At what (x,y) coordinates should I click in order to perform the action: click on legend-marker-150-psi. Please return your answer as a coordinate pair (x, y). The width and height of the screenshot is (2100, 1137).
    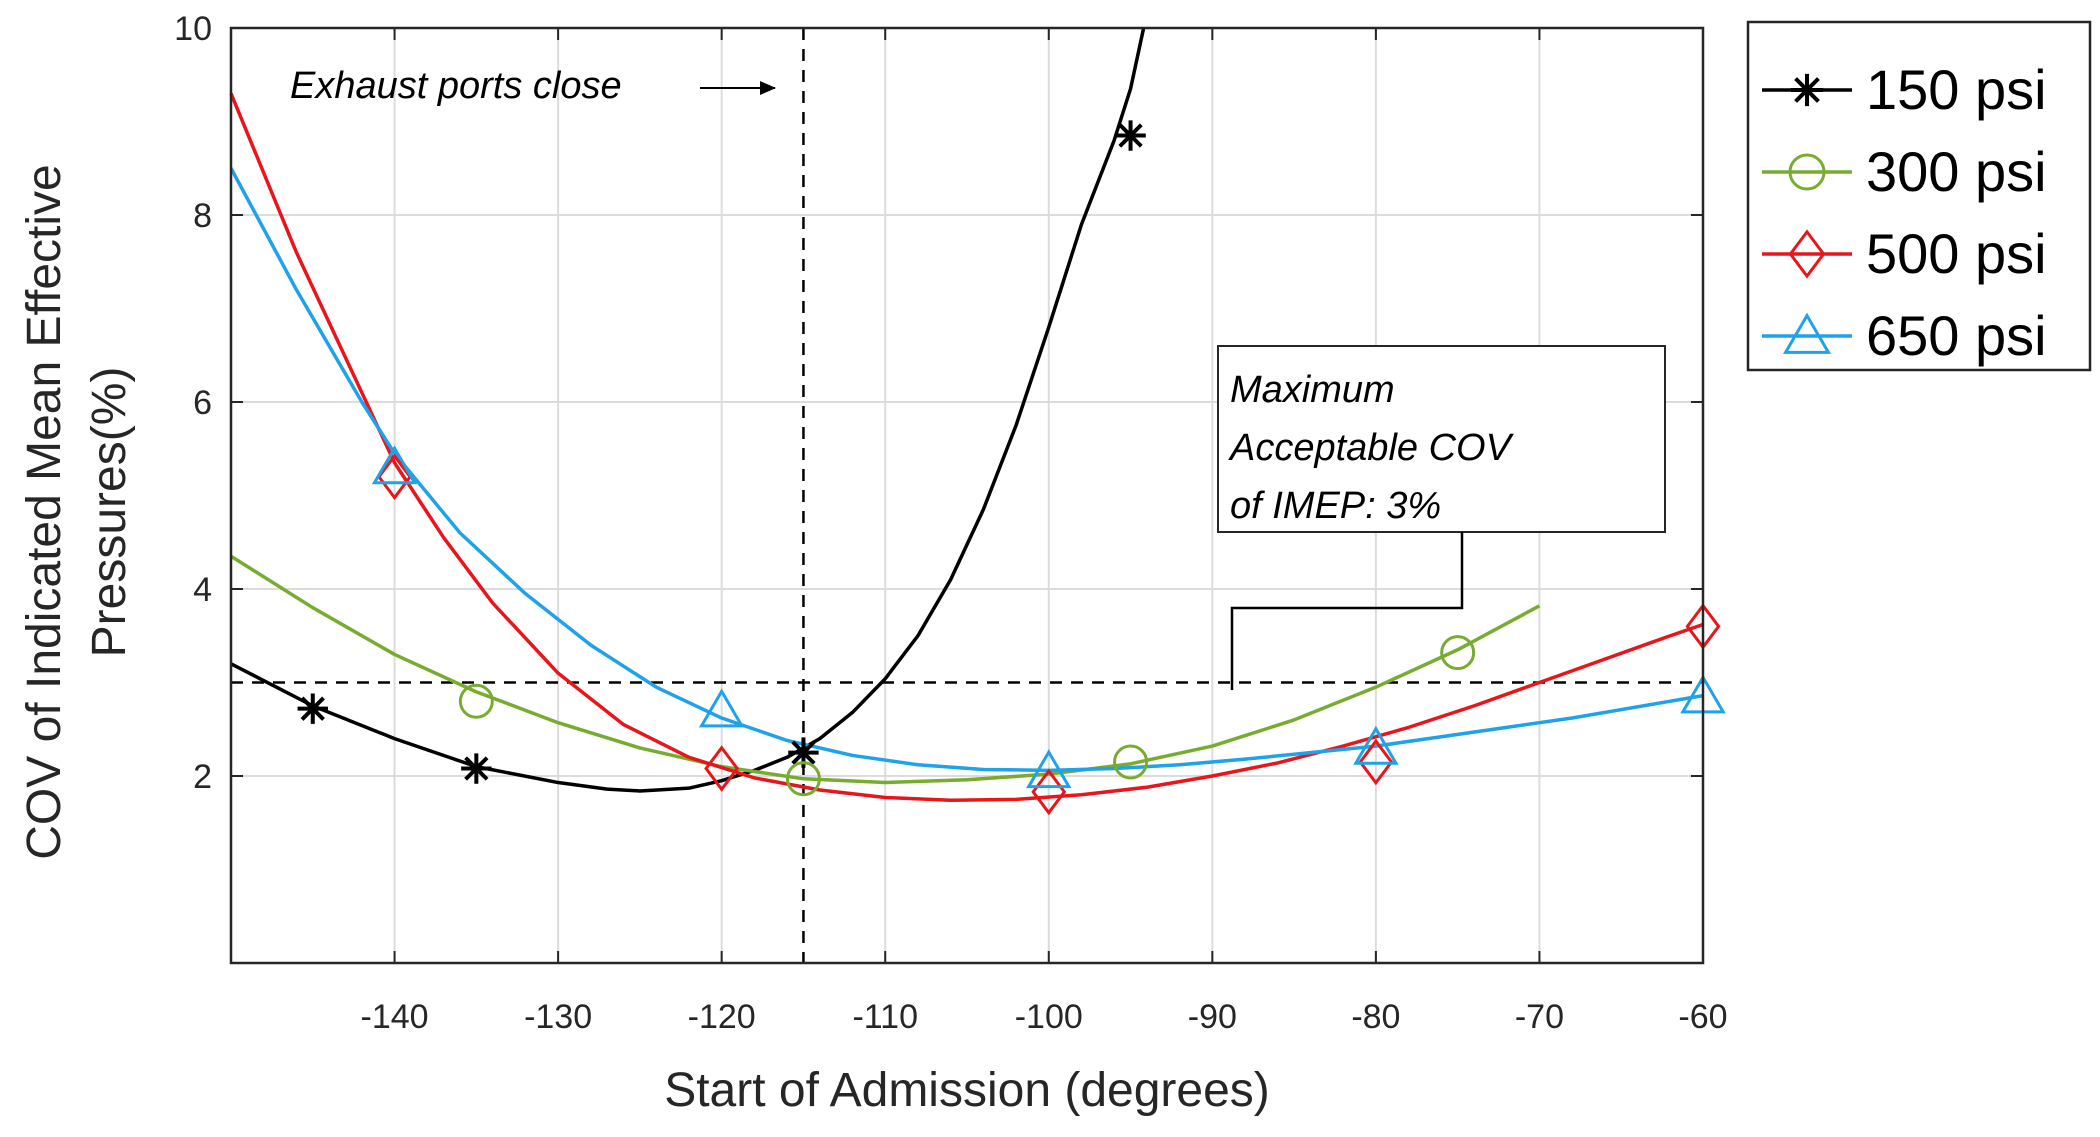
    Looking at the image, I should click on (1807, 90).